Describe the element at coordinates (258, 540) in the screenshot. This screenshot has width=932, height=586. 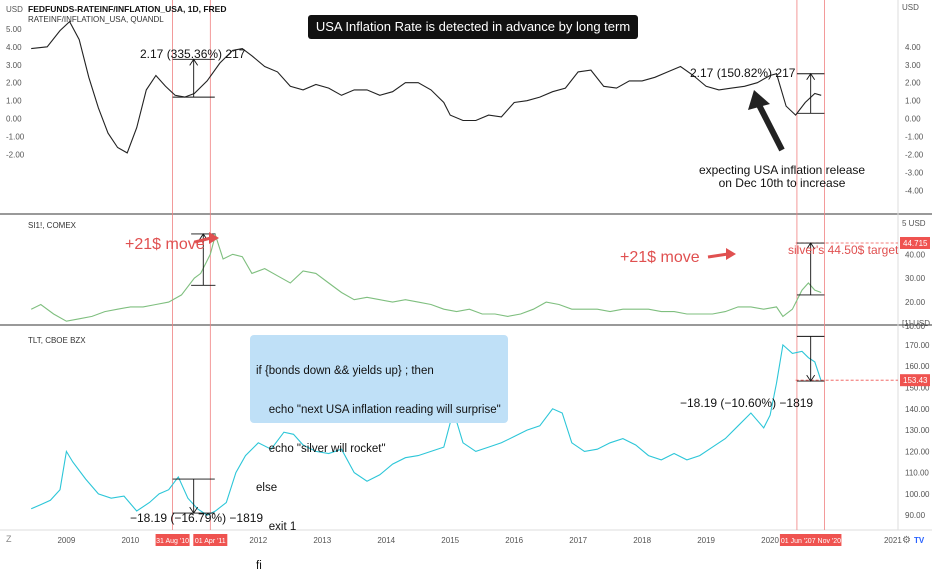
I see `x-tick-label: 2012` at that location.